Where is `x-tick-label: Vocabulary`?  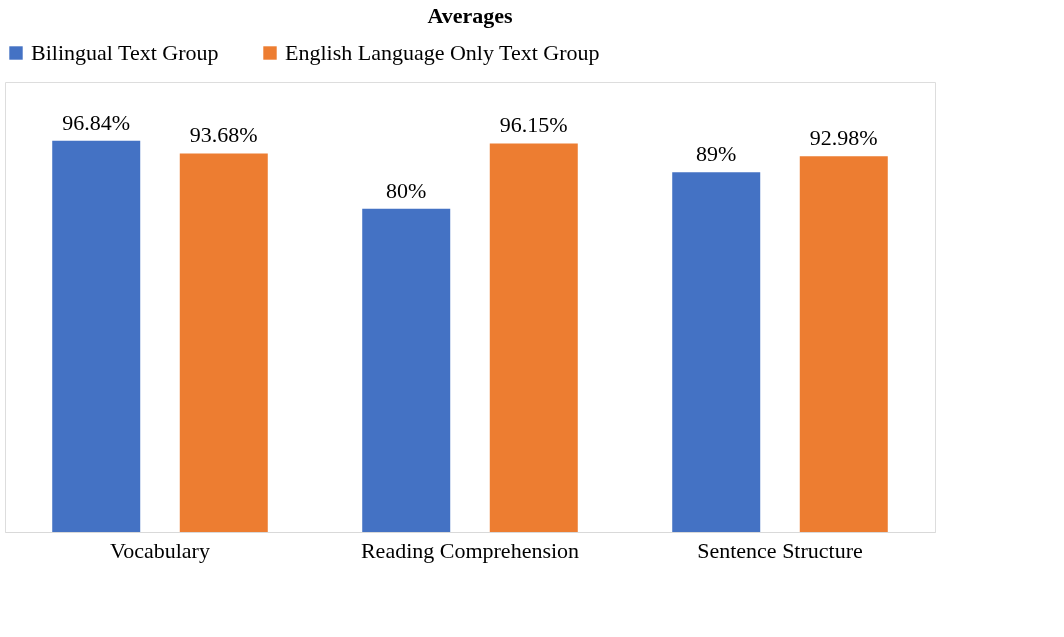
x-tick-label: Vocabulary is located at coordinates (160, 550).